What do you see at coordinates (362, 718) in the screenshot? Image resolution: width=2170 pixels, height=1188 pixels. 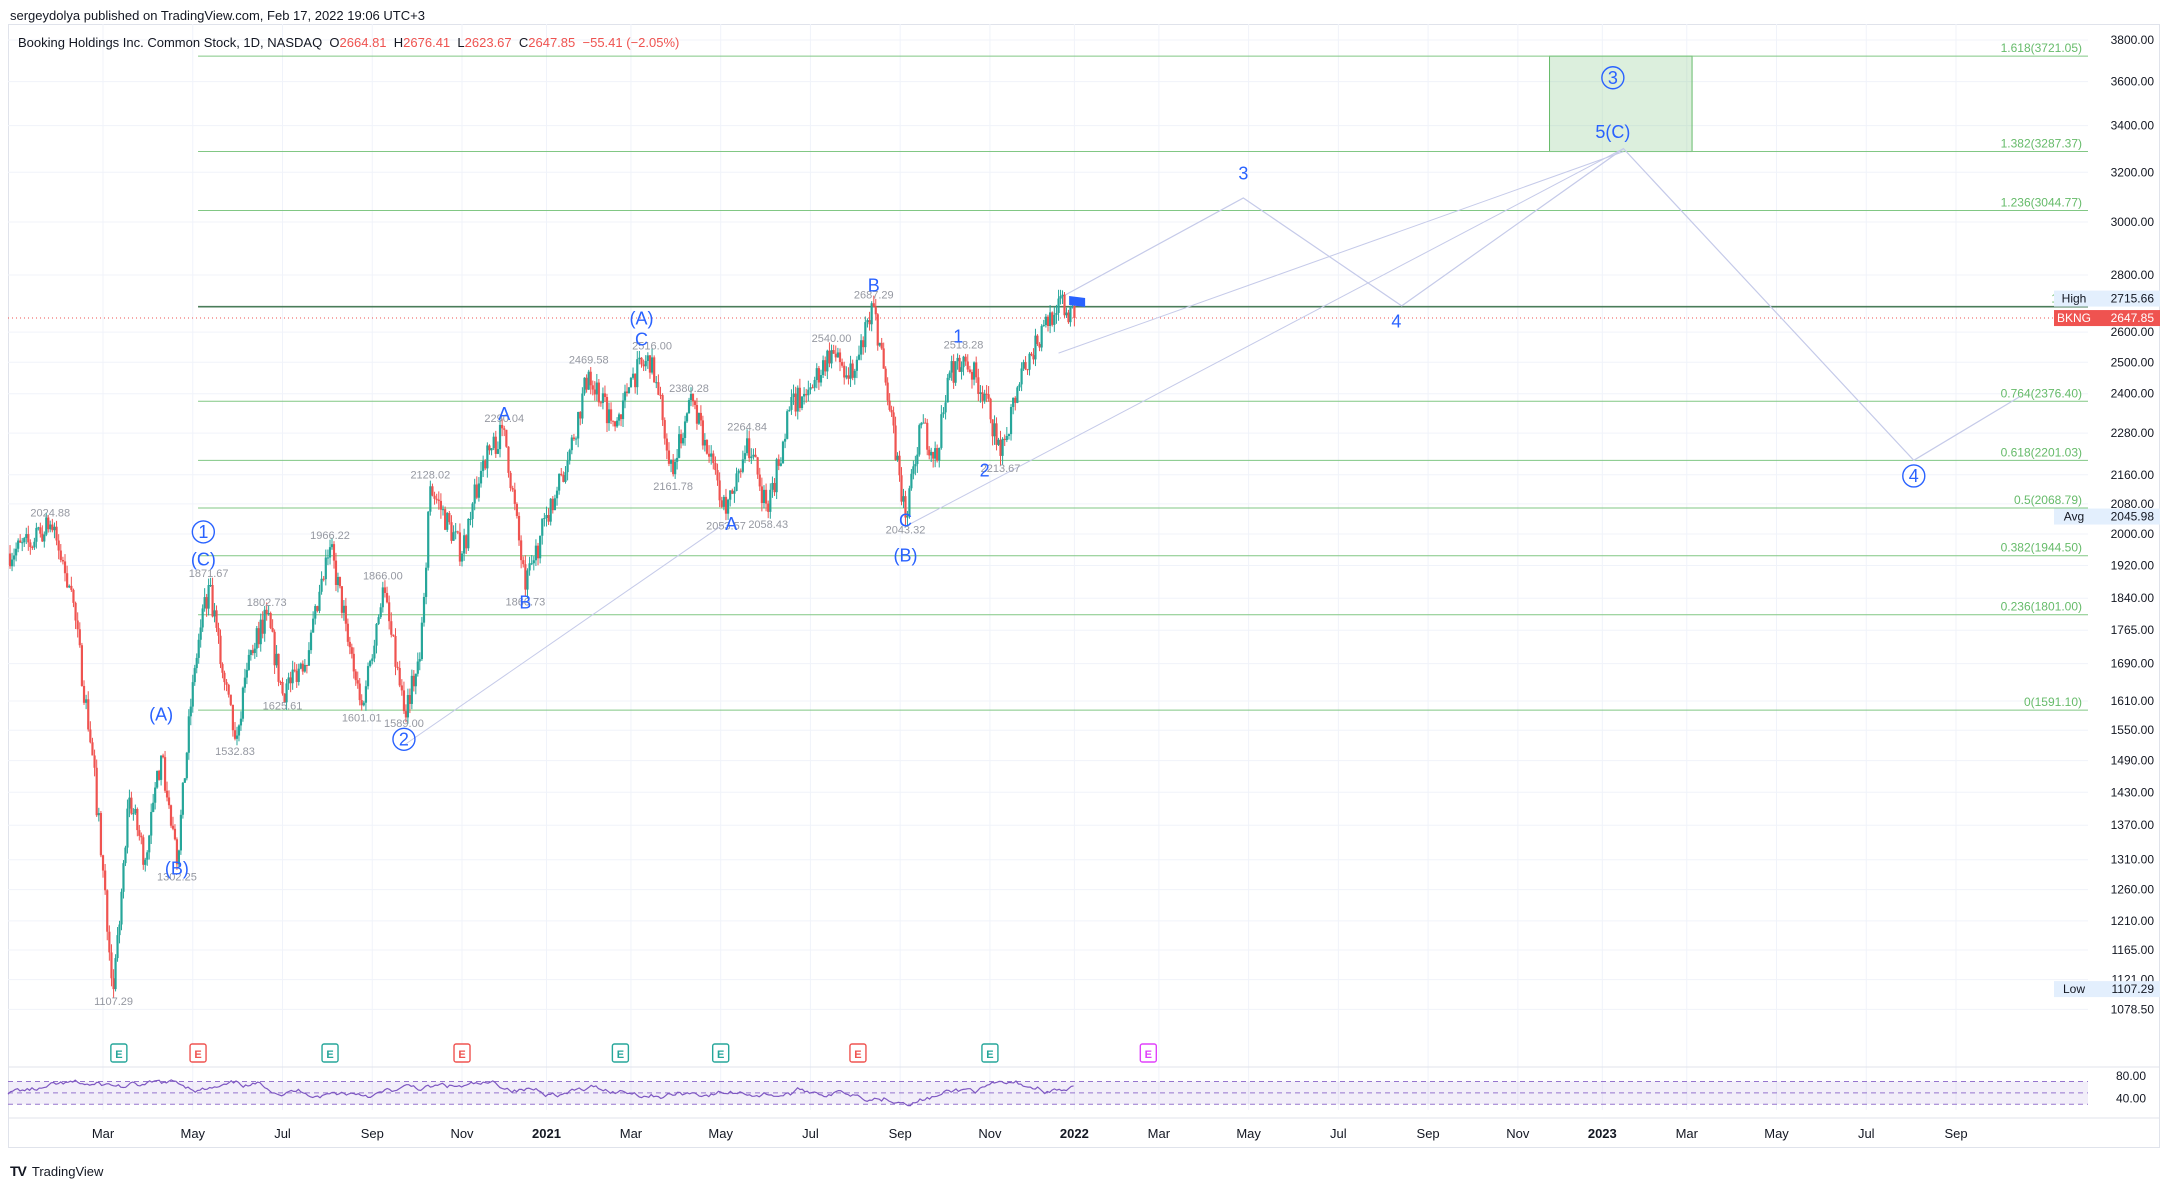 I see `swing-price-label: 1601.01` at bounding box center [362, 718].